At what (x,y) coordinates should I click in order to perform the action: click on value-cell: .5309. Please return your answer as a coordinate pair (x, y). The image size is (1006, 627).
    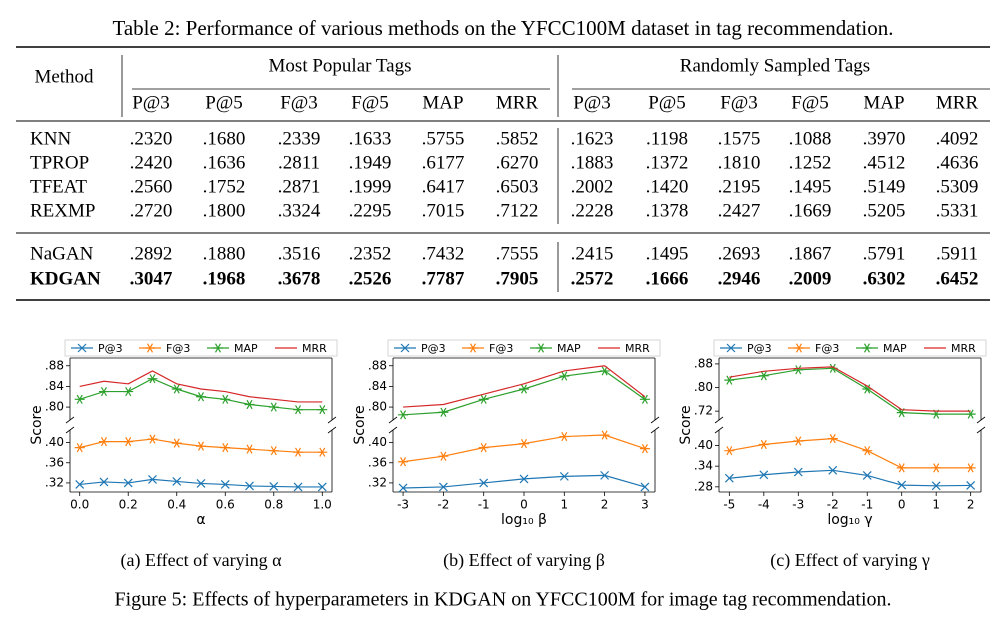
    Looking at the image, I should click on (957, 186).